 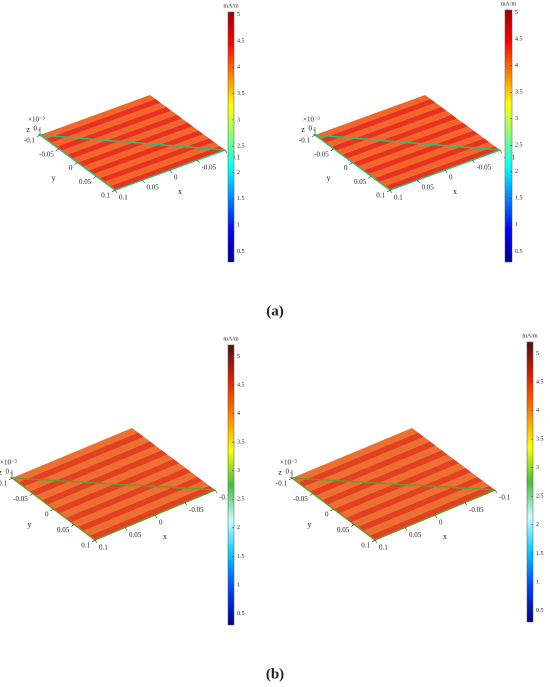 What do you see at coordinates (415, 535) in the screenshot?
I see `x-tick-label: 0.05` at bounding box center [415, 535].